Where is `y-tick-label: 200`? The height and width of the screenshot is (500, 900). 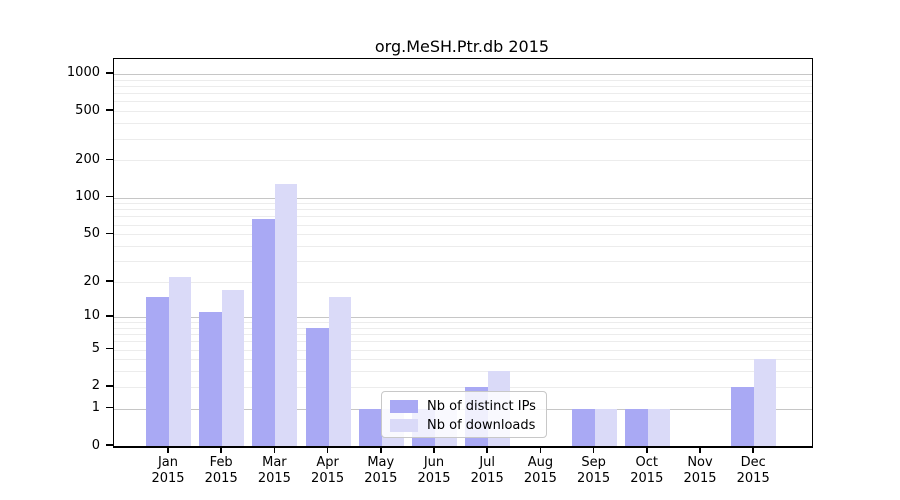
y-tick-label: 200 is located at coordinates (87, 159).